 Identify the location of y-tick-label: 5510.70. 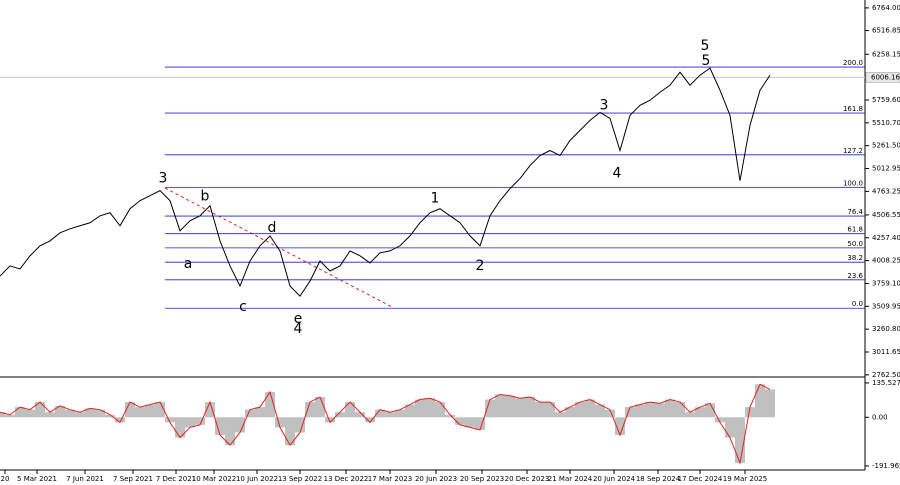
(886, 123).